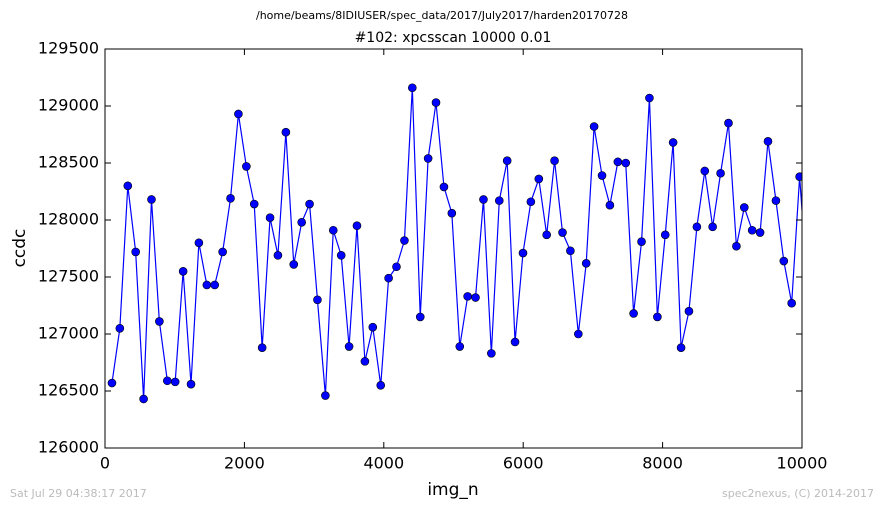 This screenshot has height=509, width=884. What do you see at coordinates (68, 276) in the screenshot?
I see `y-tick-label: 127500` at bounding box center [68, 276].